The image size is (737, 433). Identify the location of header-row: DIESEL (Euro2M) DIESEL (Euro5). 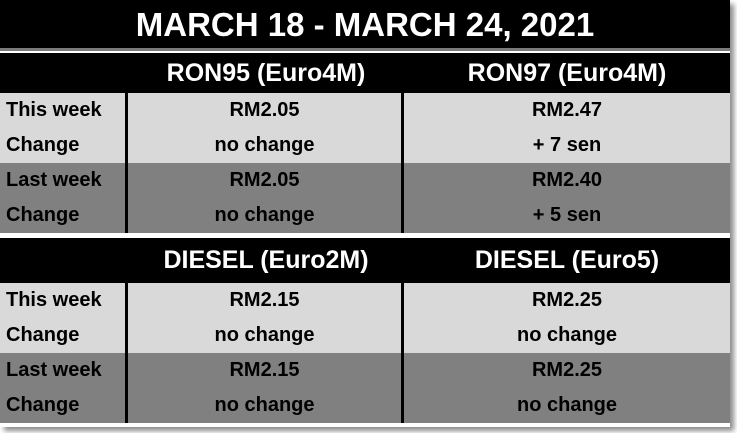
(365, 260).